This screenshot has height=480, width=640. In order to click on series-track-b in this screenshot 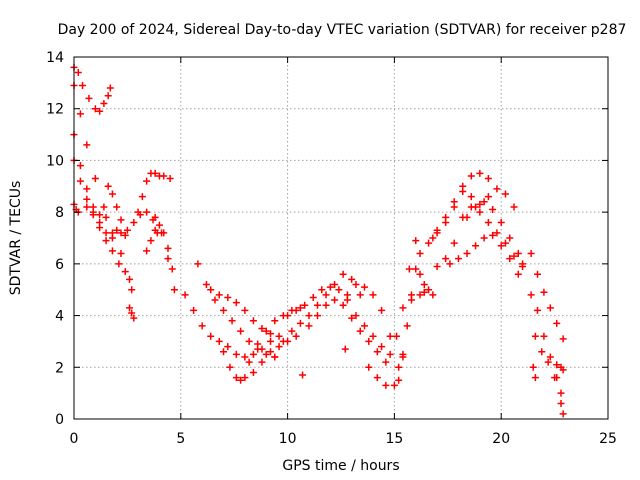, I will do `click(103, 187)`.